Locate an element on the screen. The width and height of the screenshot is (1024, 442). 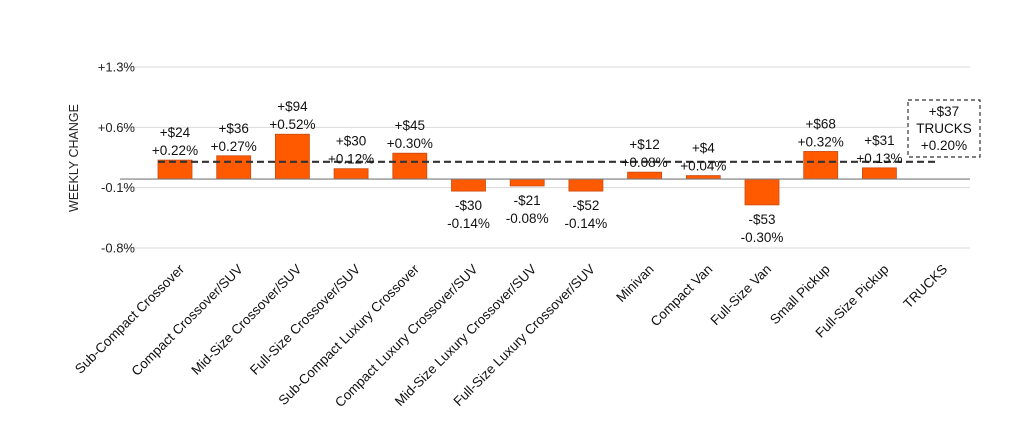
percent-label: +0.13% is located at coordinates (879, 158).